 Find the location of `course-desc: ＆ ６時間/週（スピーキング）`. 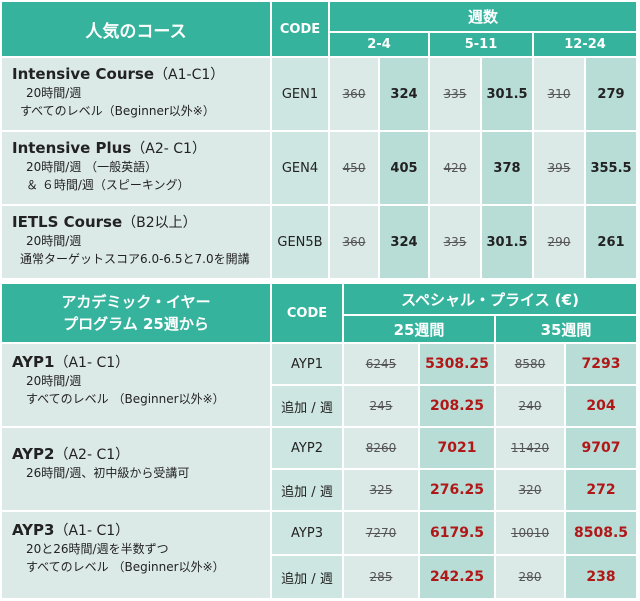

course-desc: ＆ ６時間/週（スピーキング） is located at coordinates (108, 185).